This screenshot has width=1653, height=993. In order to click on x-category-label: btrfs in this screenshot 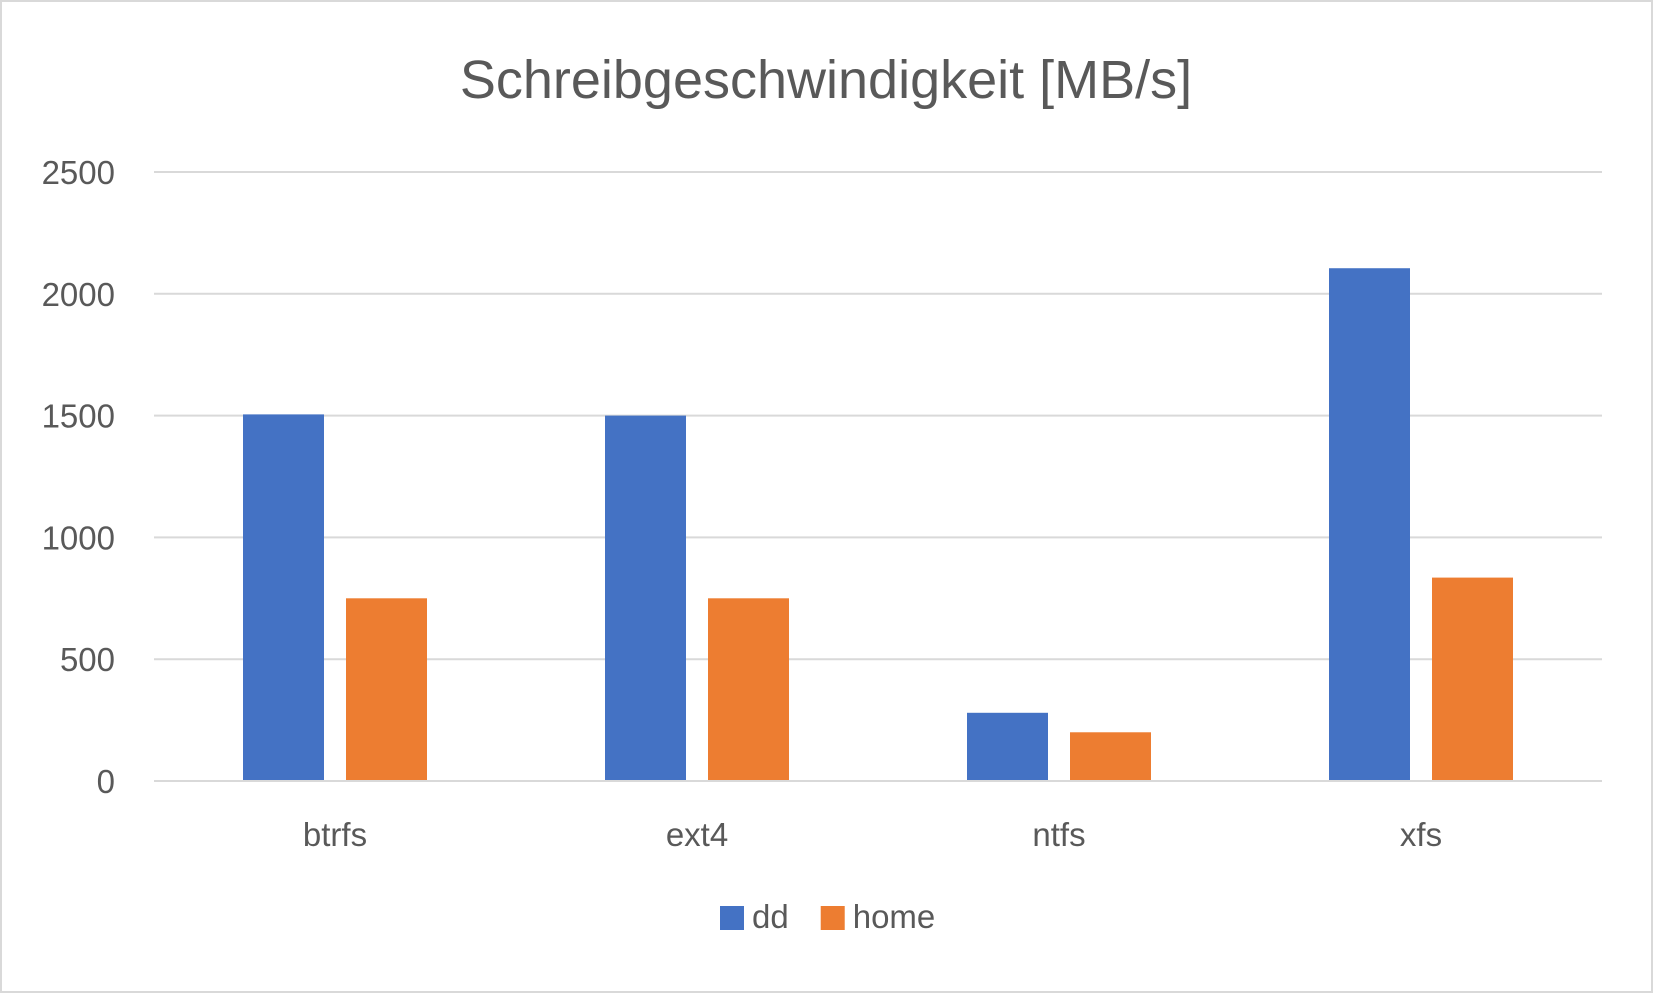, I will do `click(335, 834)`.